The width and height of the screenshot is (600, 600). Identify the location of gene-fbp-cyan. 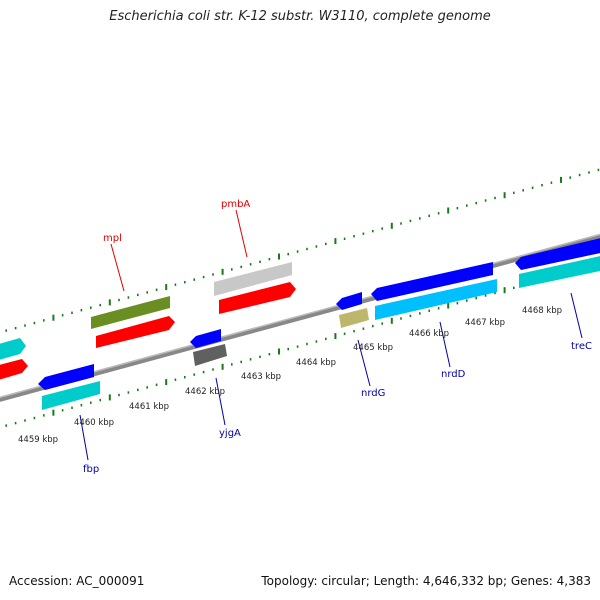
(71, 395).